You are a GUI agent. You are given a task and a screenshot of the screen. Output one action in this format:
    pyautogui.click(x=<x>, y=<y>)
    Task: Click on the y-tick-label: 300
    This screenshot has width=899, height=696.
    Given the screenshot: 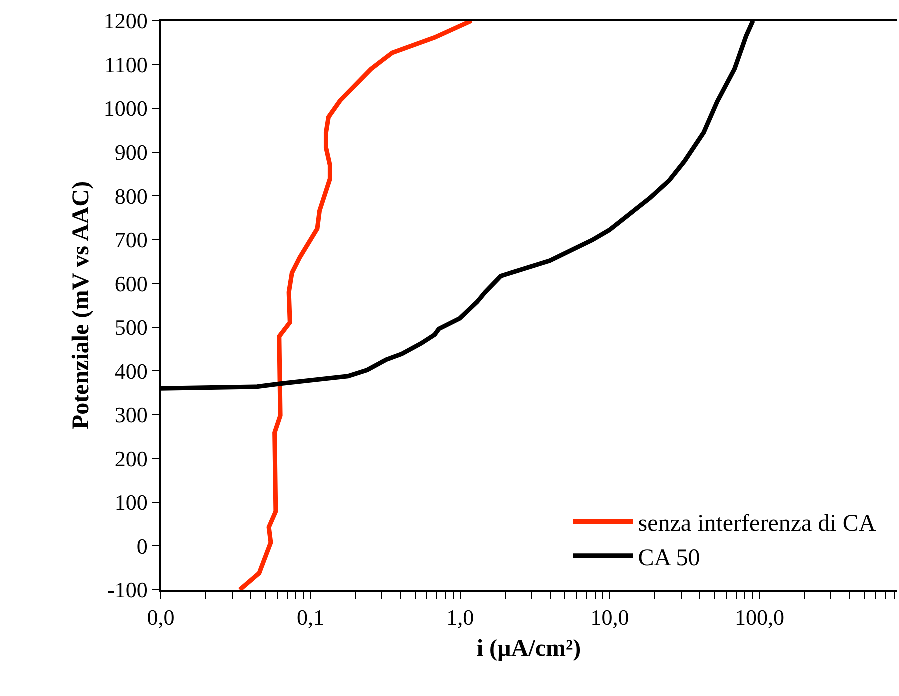 What is the action you would take?
    pyautogui.click(x=131, y=415)
    